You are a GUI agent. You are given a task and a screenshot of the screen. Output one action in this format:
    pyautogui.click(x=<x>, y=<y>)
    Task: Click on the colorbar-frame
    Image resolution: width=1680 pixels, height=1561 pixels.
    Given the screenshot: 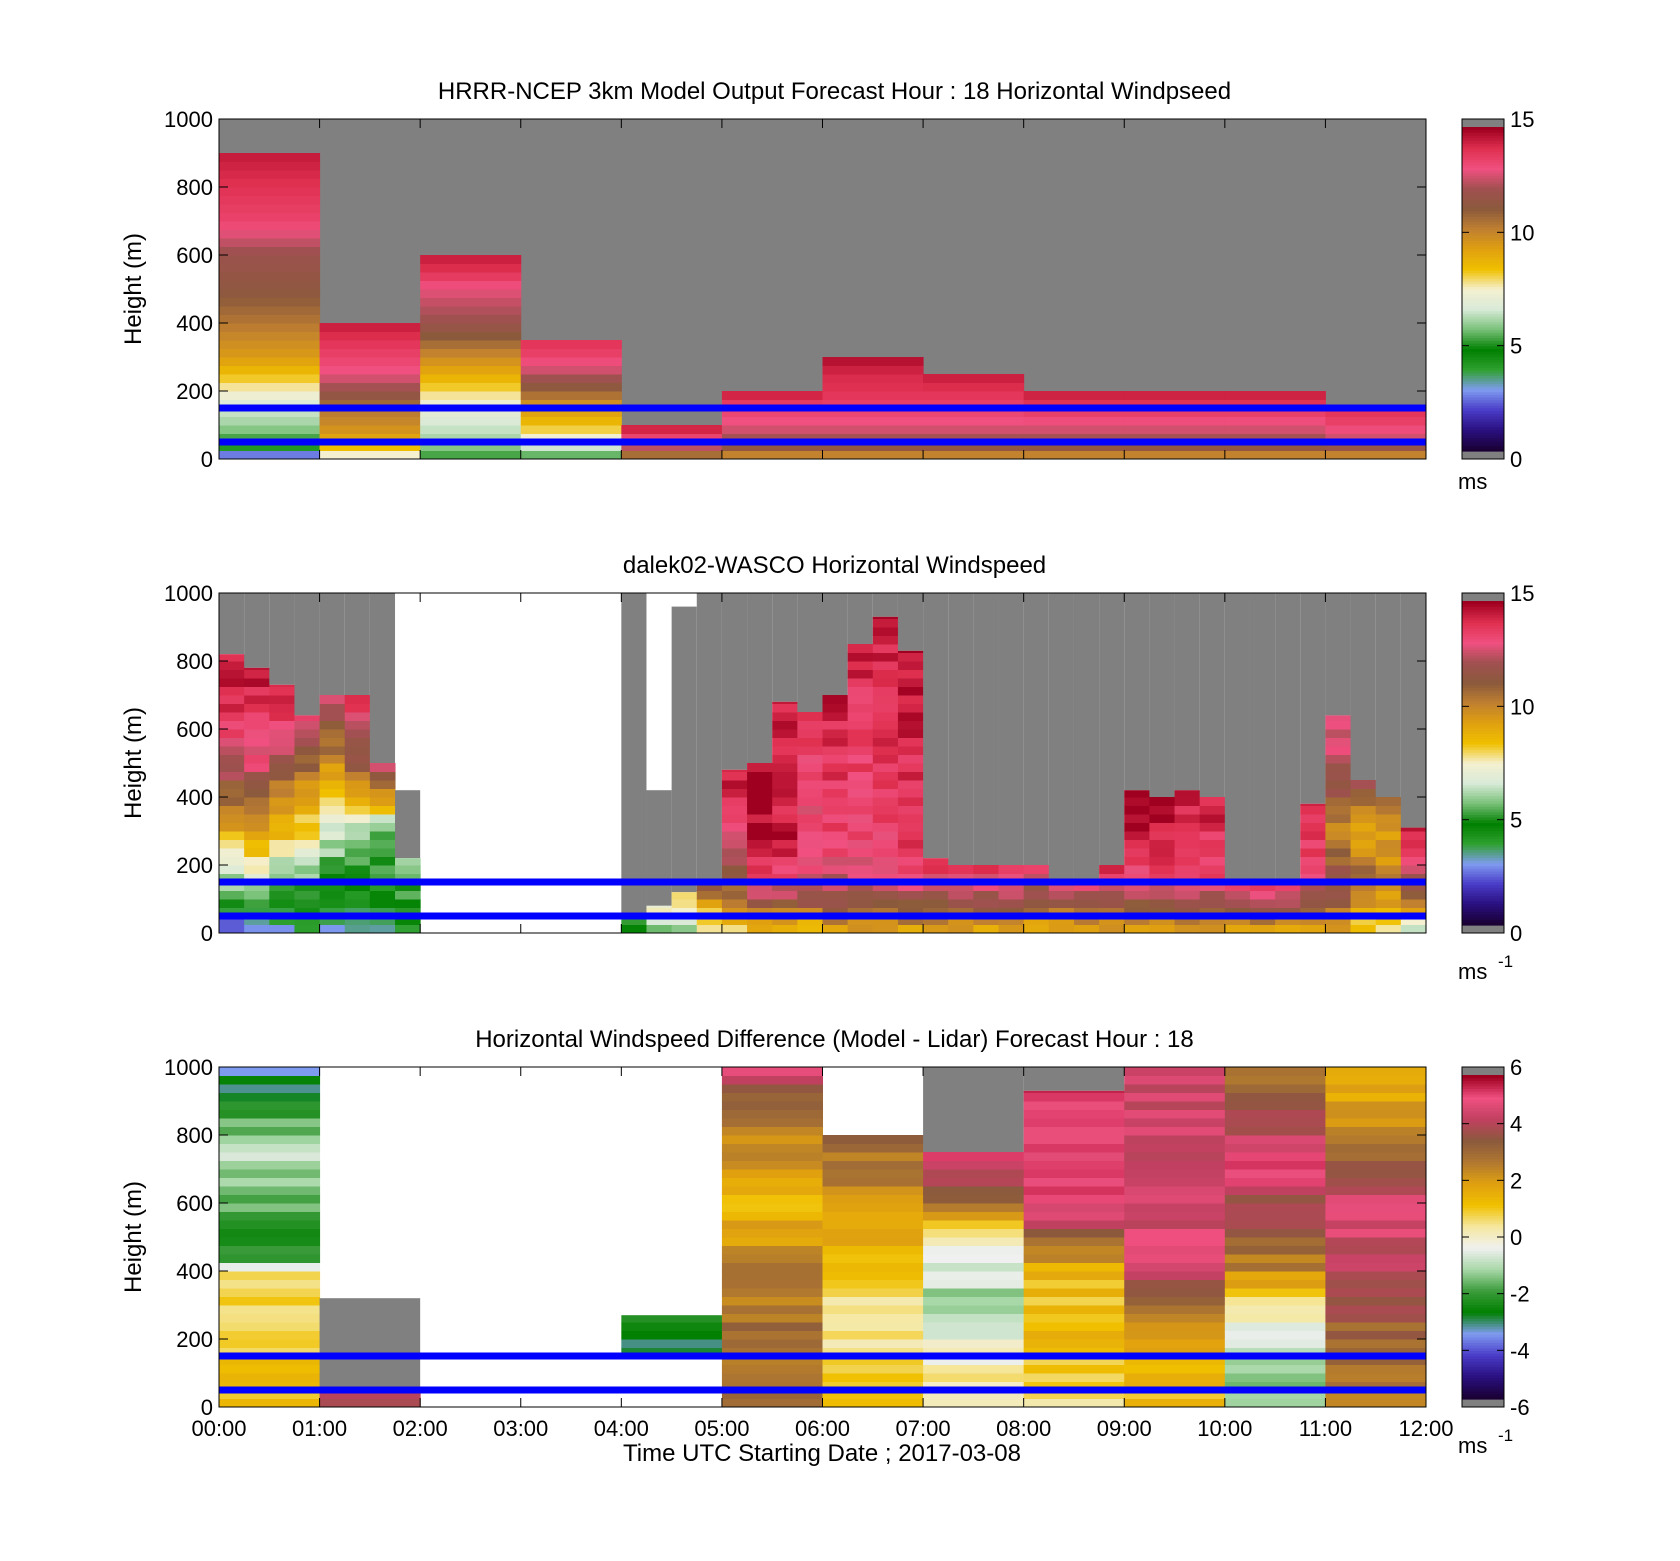 What is the action you would take?
    pyautogui.click(x=1483, y=763)
    